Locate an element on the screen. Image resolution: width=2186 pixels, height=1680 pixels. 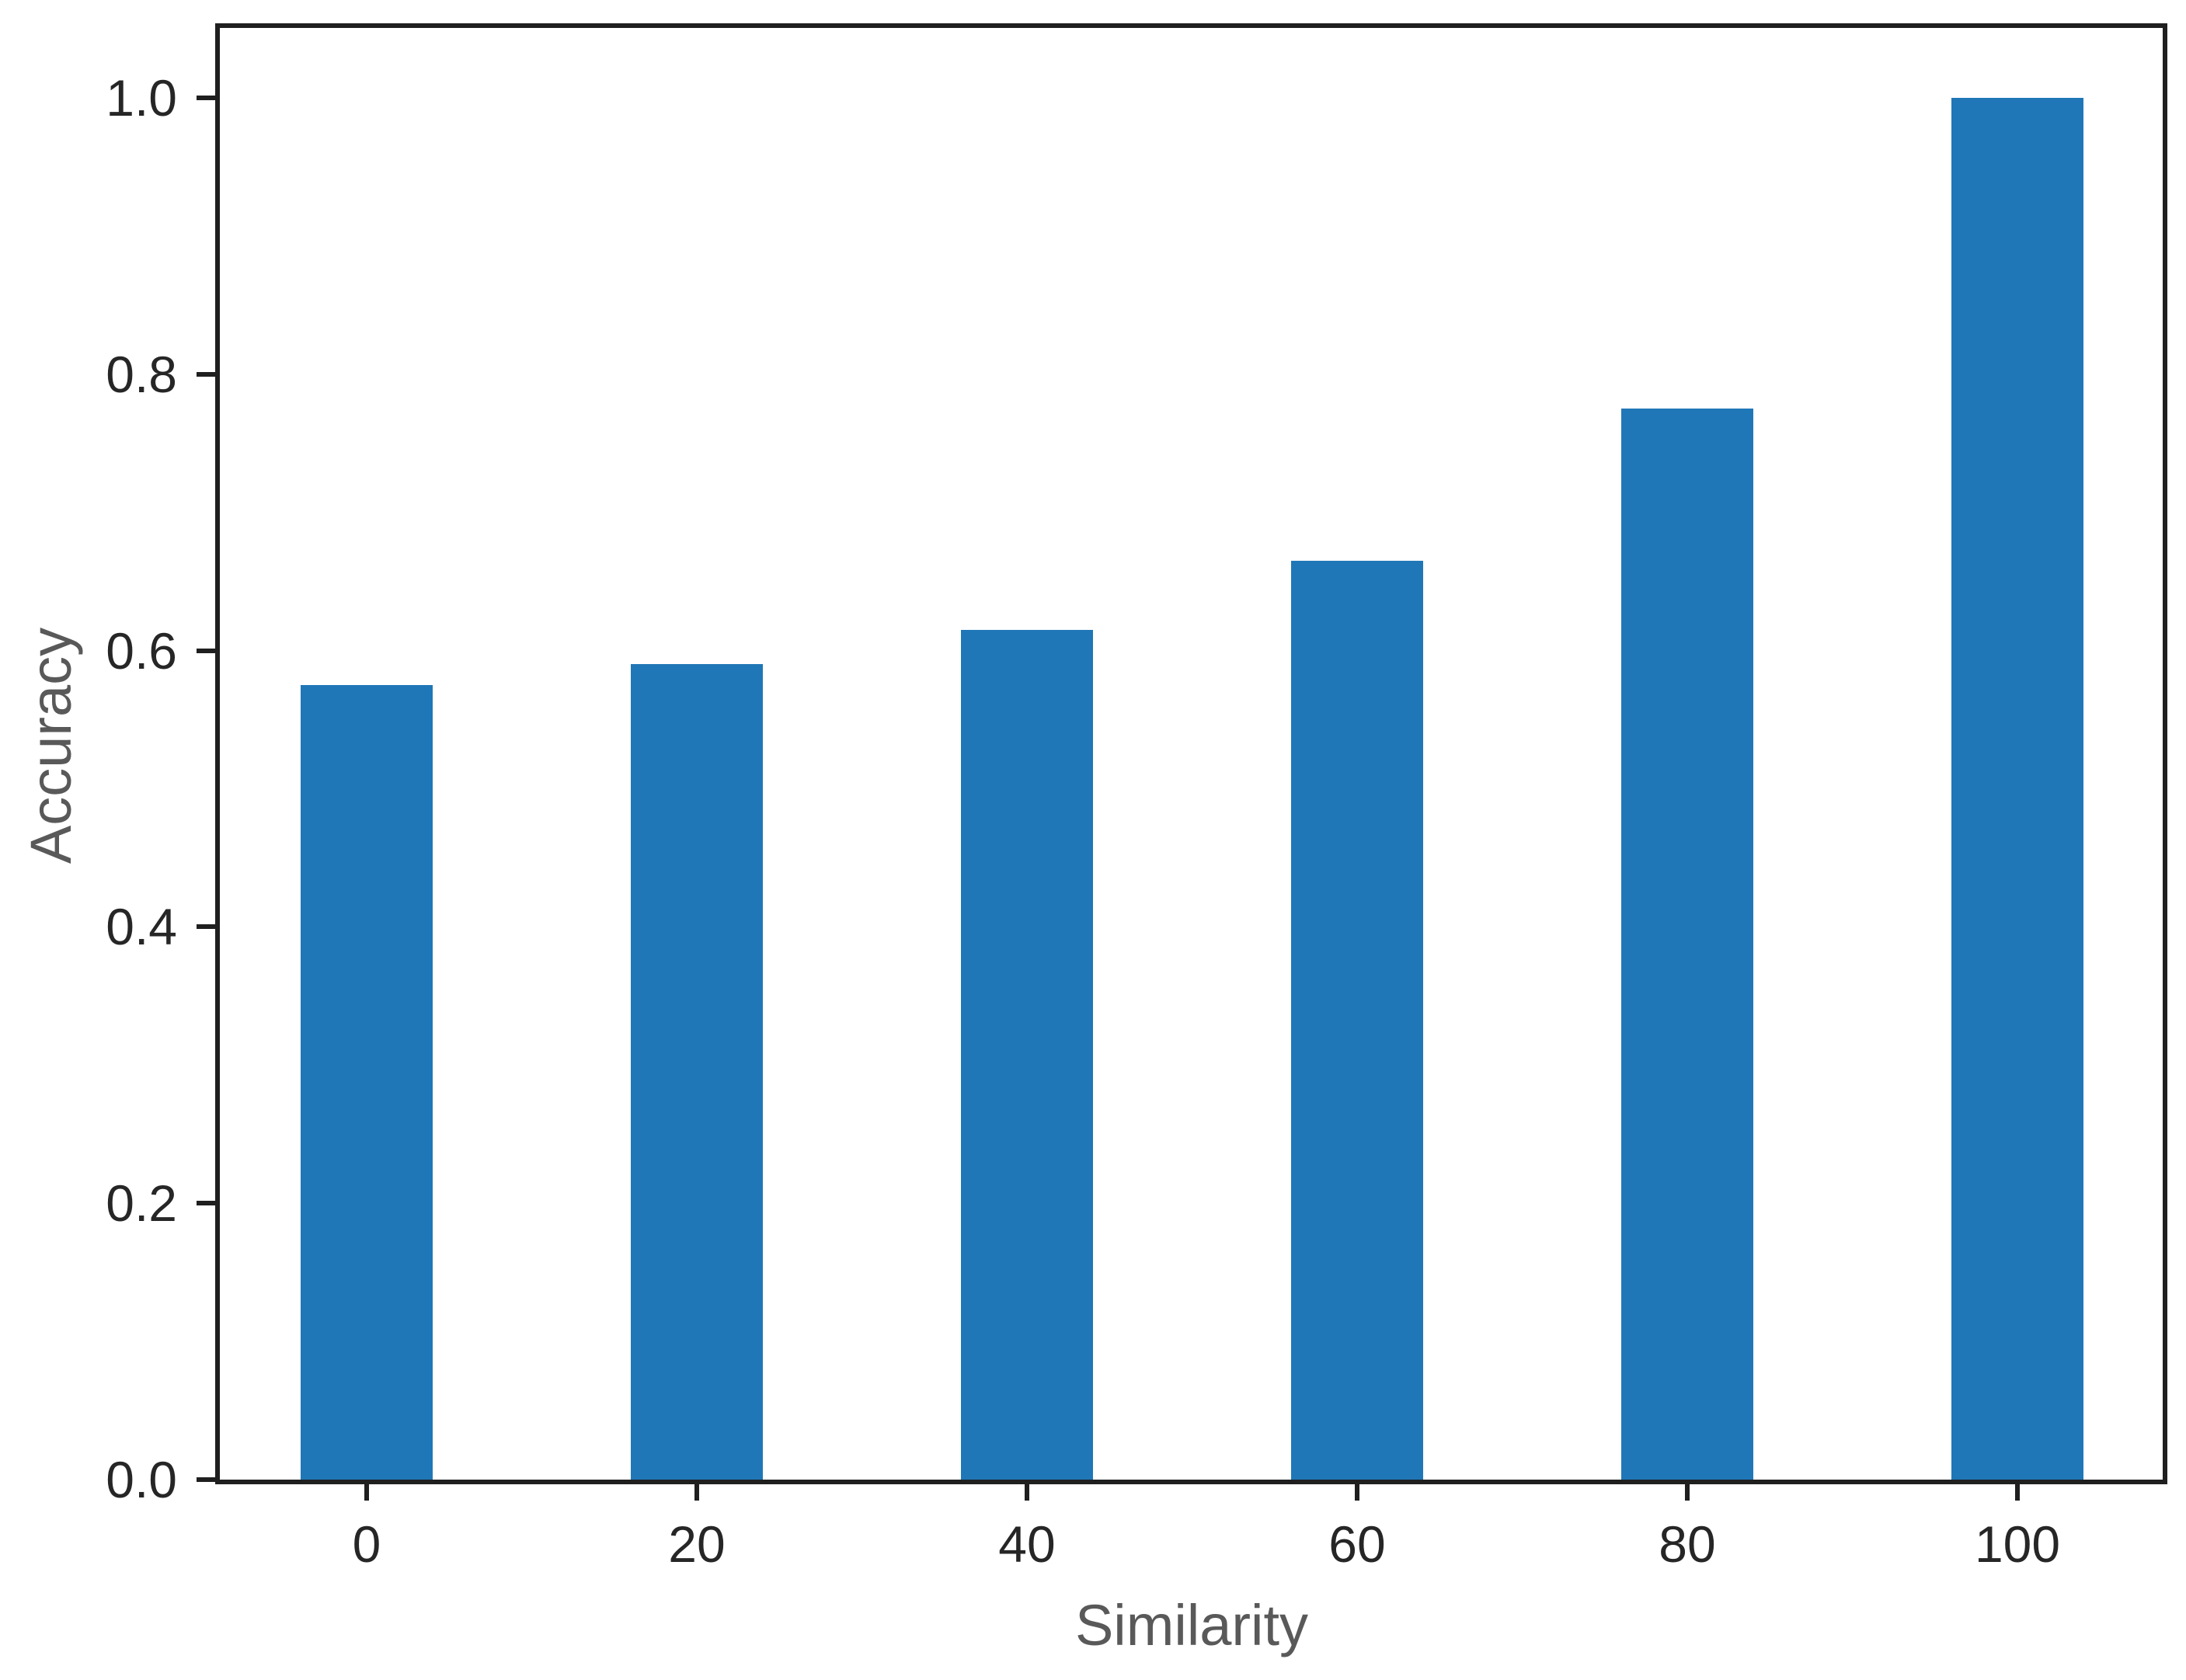
y-tick-label-0.6: 0.6 is located at coordinates (141, 650).